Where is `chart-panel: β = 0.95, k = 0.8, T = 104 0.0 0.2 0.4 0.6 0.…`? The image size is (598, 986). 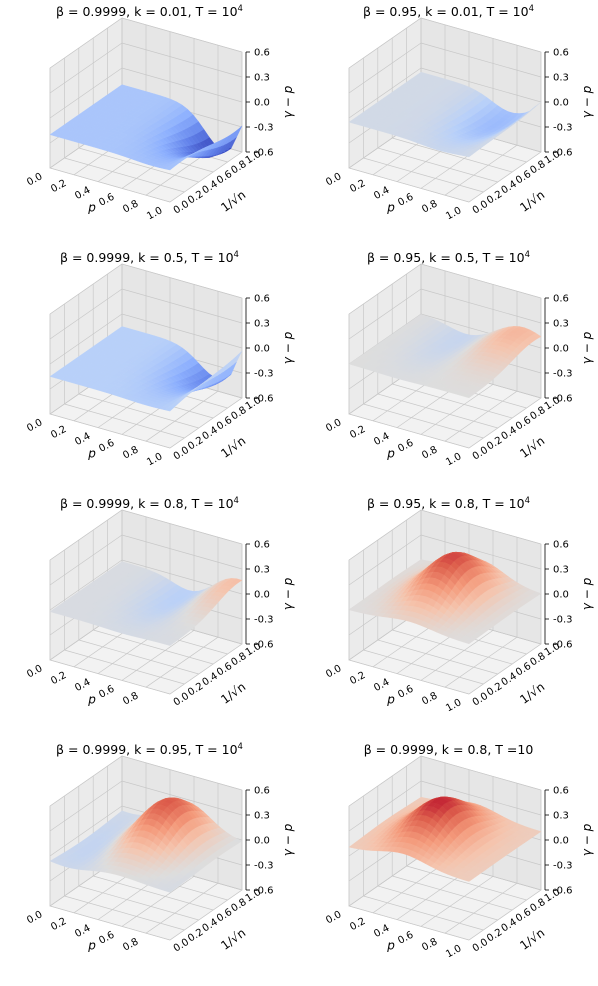
chart-panel: β = 0.95, k = 0.8, T = 104 0.0 0.2 0.4 0.6 0.… is located at coordinates (448, 615).